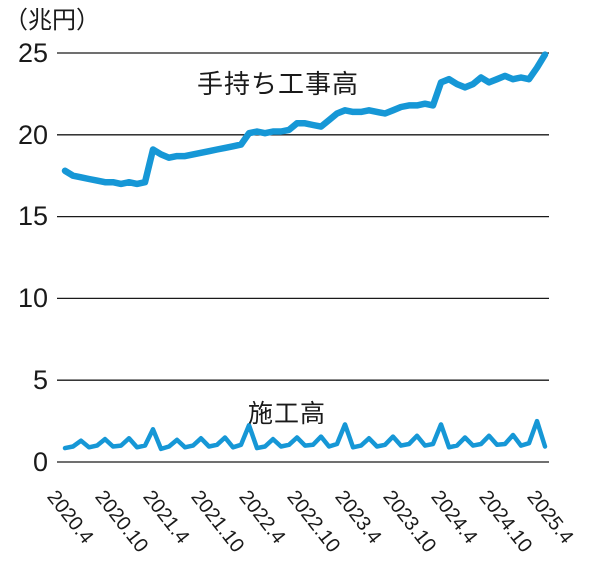 The width and height of the screenshot is (601, 570). I want to click on y-tick-label-25: 25, so click(32, 53).